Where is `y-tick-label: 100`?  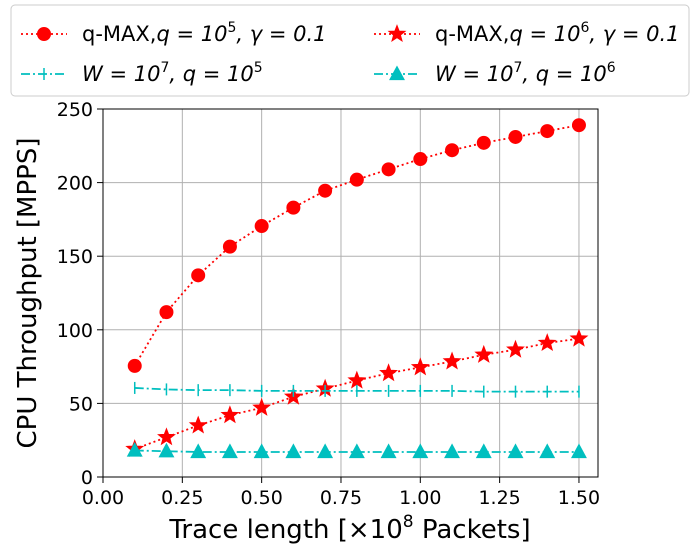 y-tick-label: 100 is located at coordinates (75, 331).